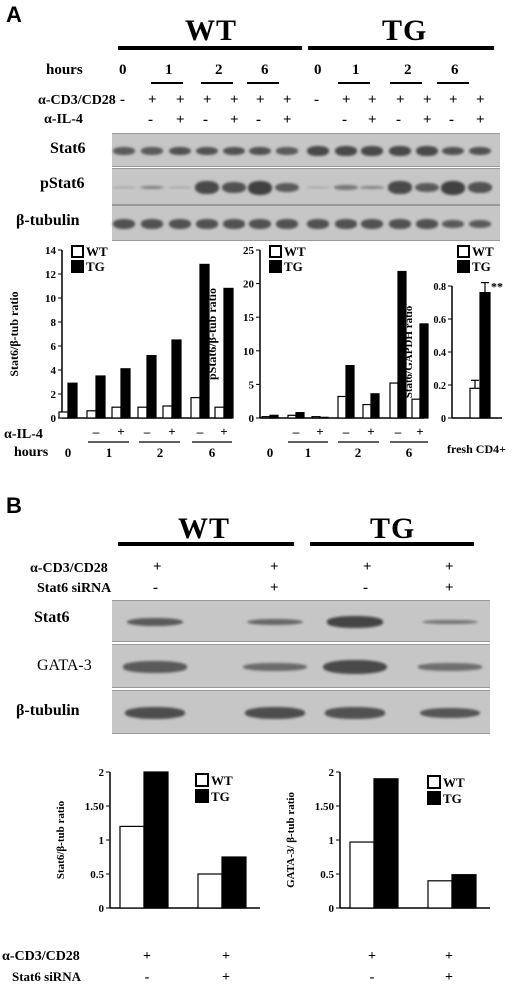 This screenshot has height=992, width=520. What do you see at coordinates (204, 528) in the screenshot?
I see `group-label-wt-b: WT` at bounding box center [204, 528].